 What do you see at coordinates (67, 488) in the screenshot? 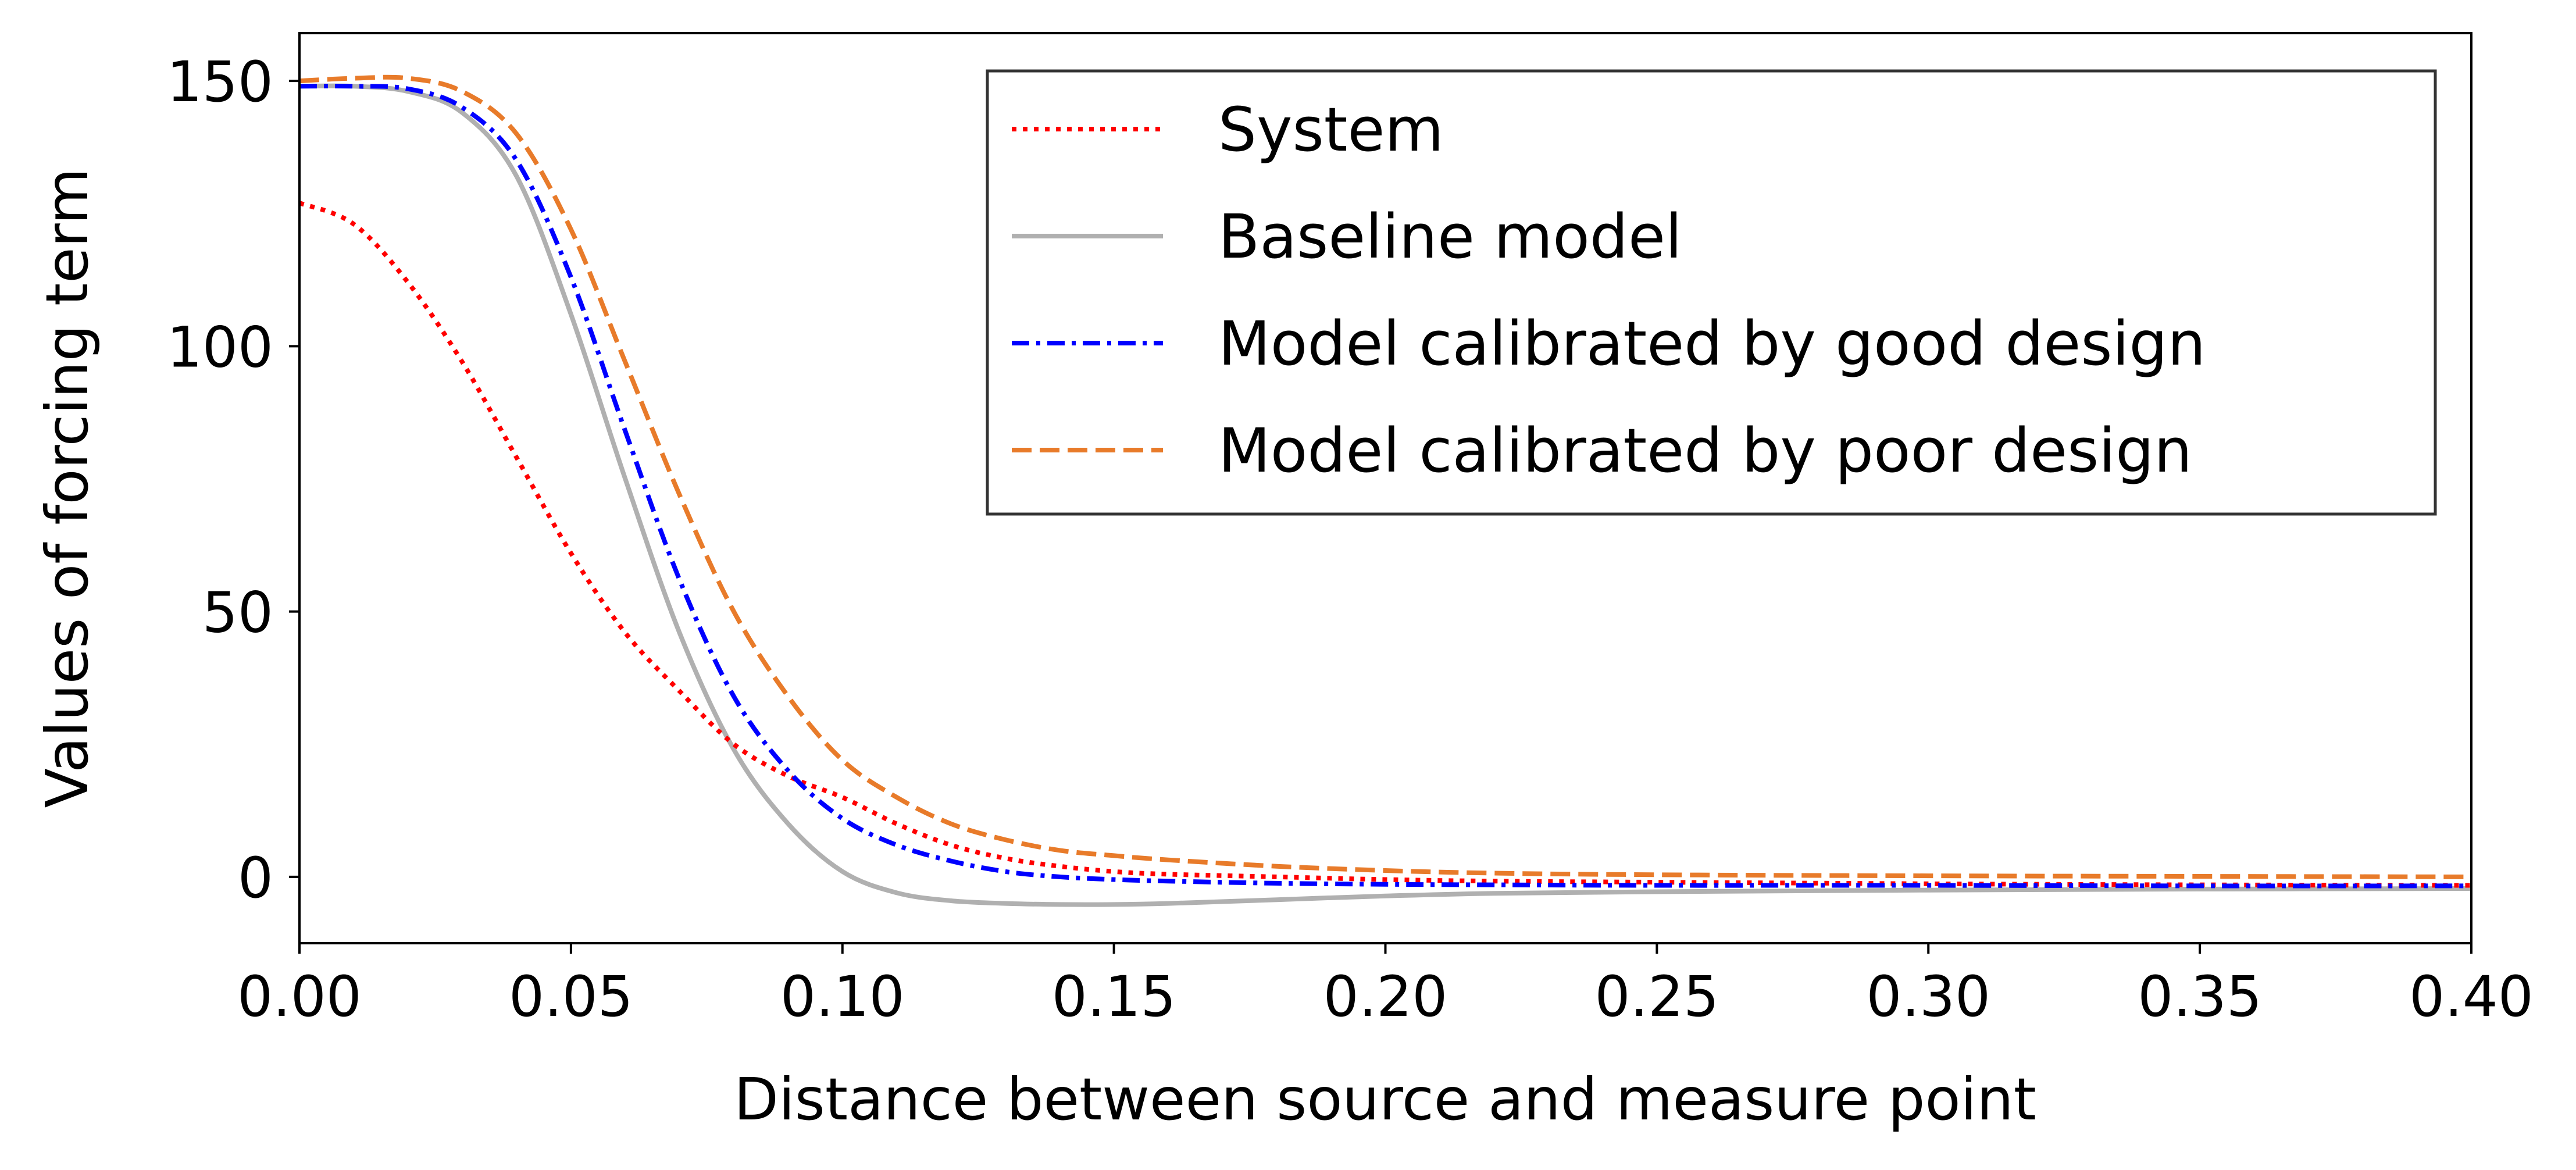
I see `y-axis-label: Values of forcing term` at bounding box center [67, 488].